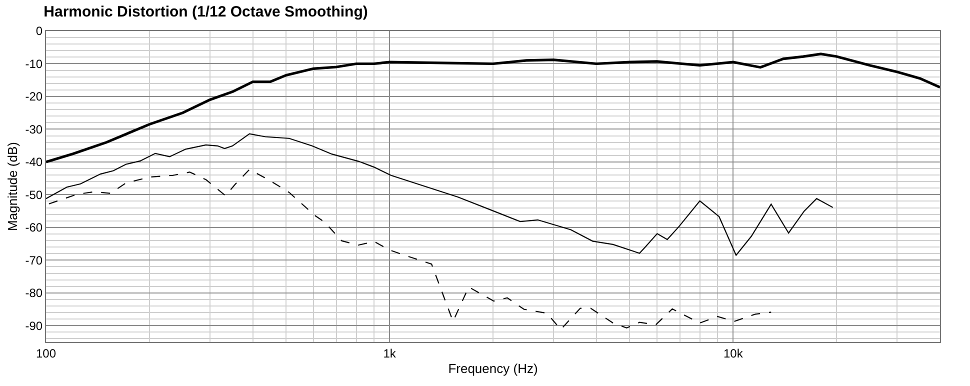 Image resolution: width=970 pixels, height=386 pixels. I want to click on y-tick-label: -60, so click(34, 227).